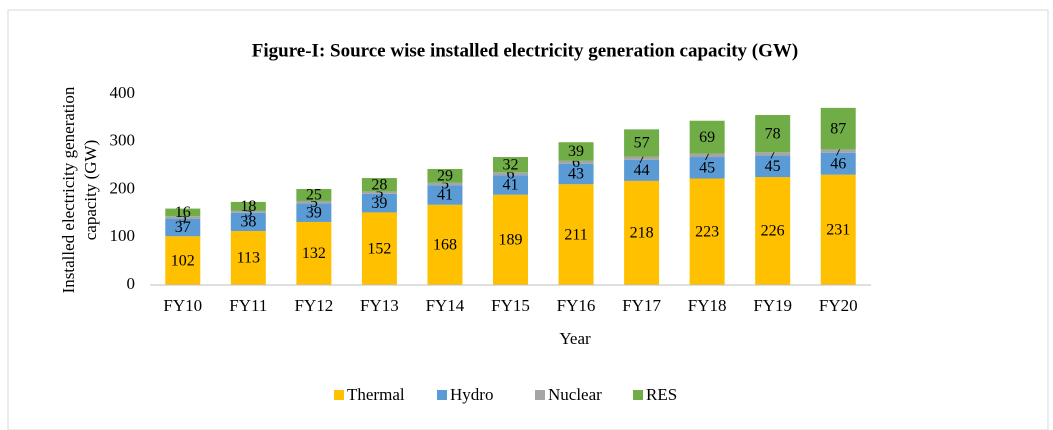  I want to click on data-label: 218, so click(642, 233).